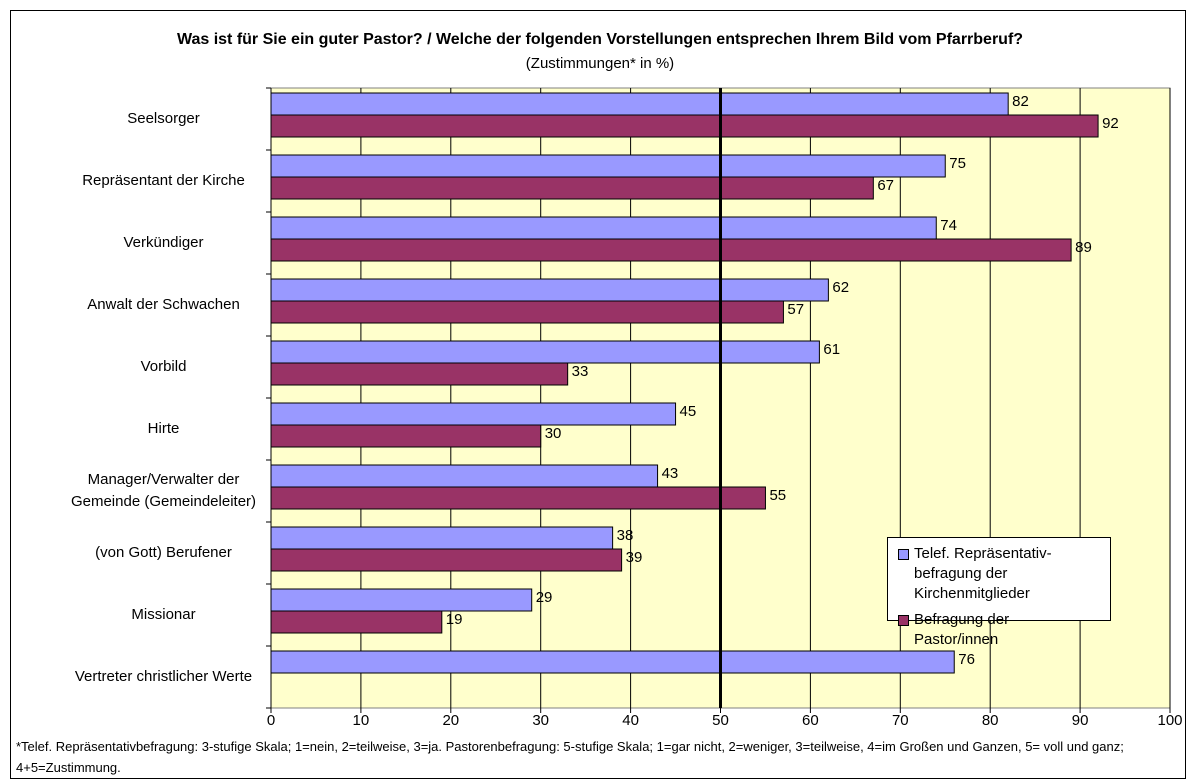 The width and height of the screenshot is (1192, 781). I want to click on chart-subtitle: (Zustimmungen* in %), so click(600, 63).